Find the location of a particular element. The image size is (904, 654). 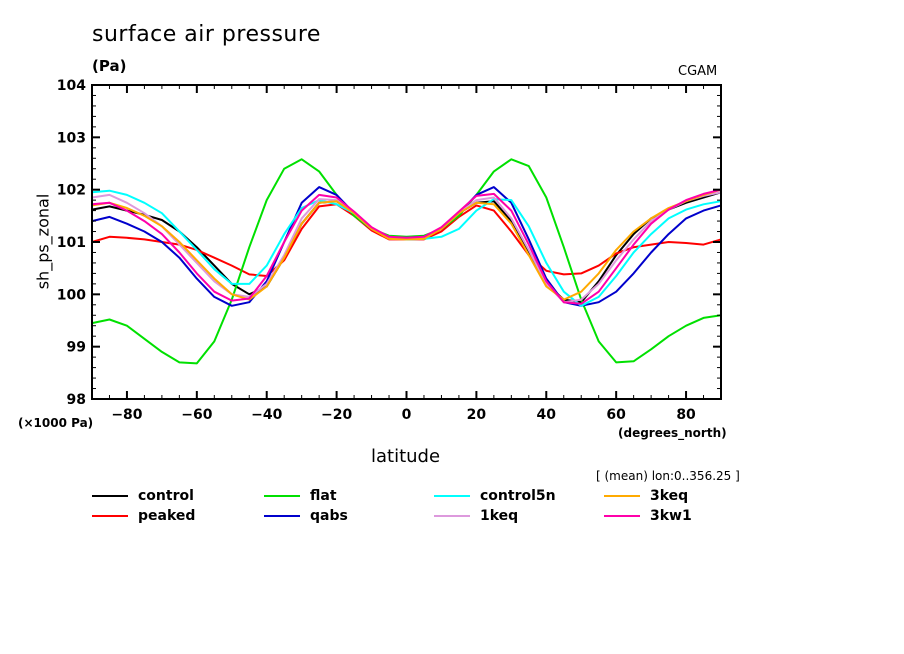

legend-item-1keq: 1keq is located at coordinates (476, 516).